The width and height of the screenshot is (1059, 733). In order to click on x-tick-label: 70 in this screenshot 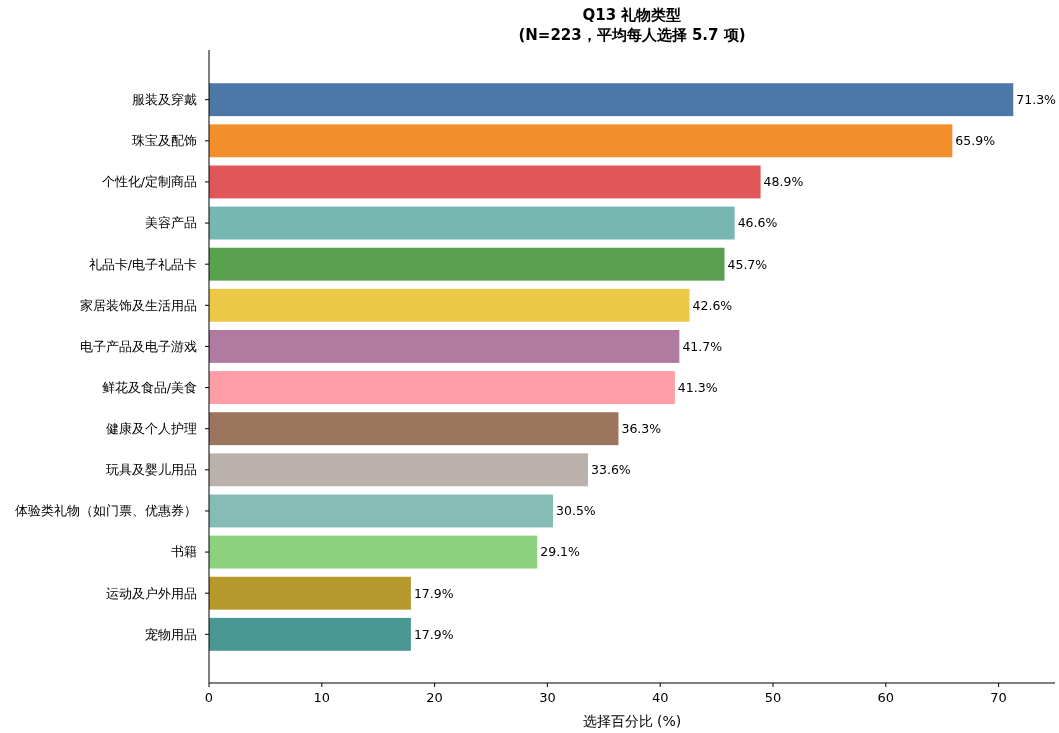, I will do `click(998, 697)`.